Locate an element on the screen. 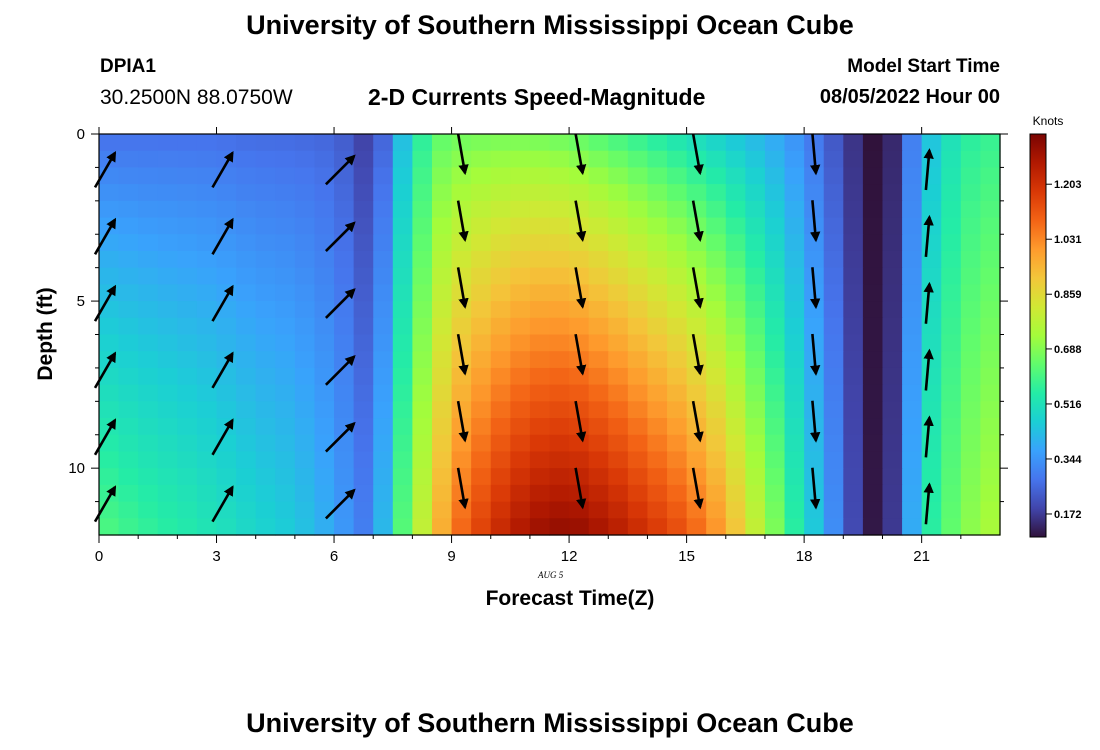  x-tick-label: 0 is located at coordinates (99, 556).